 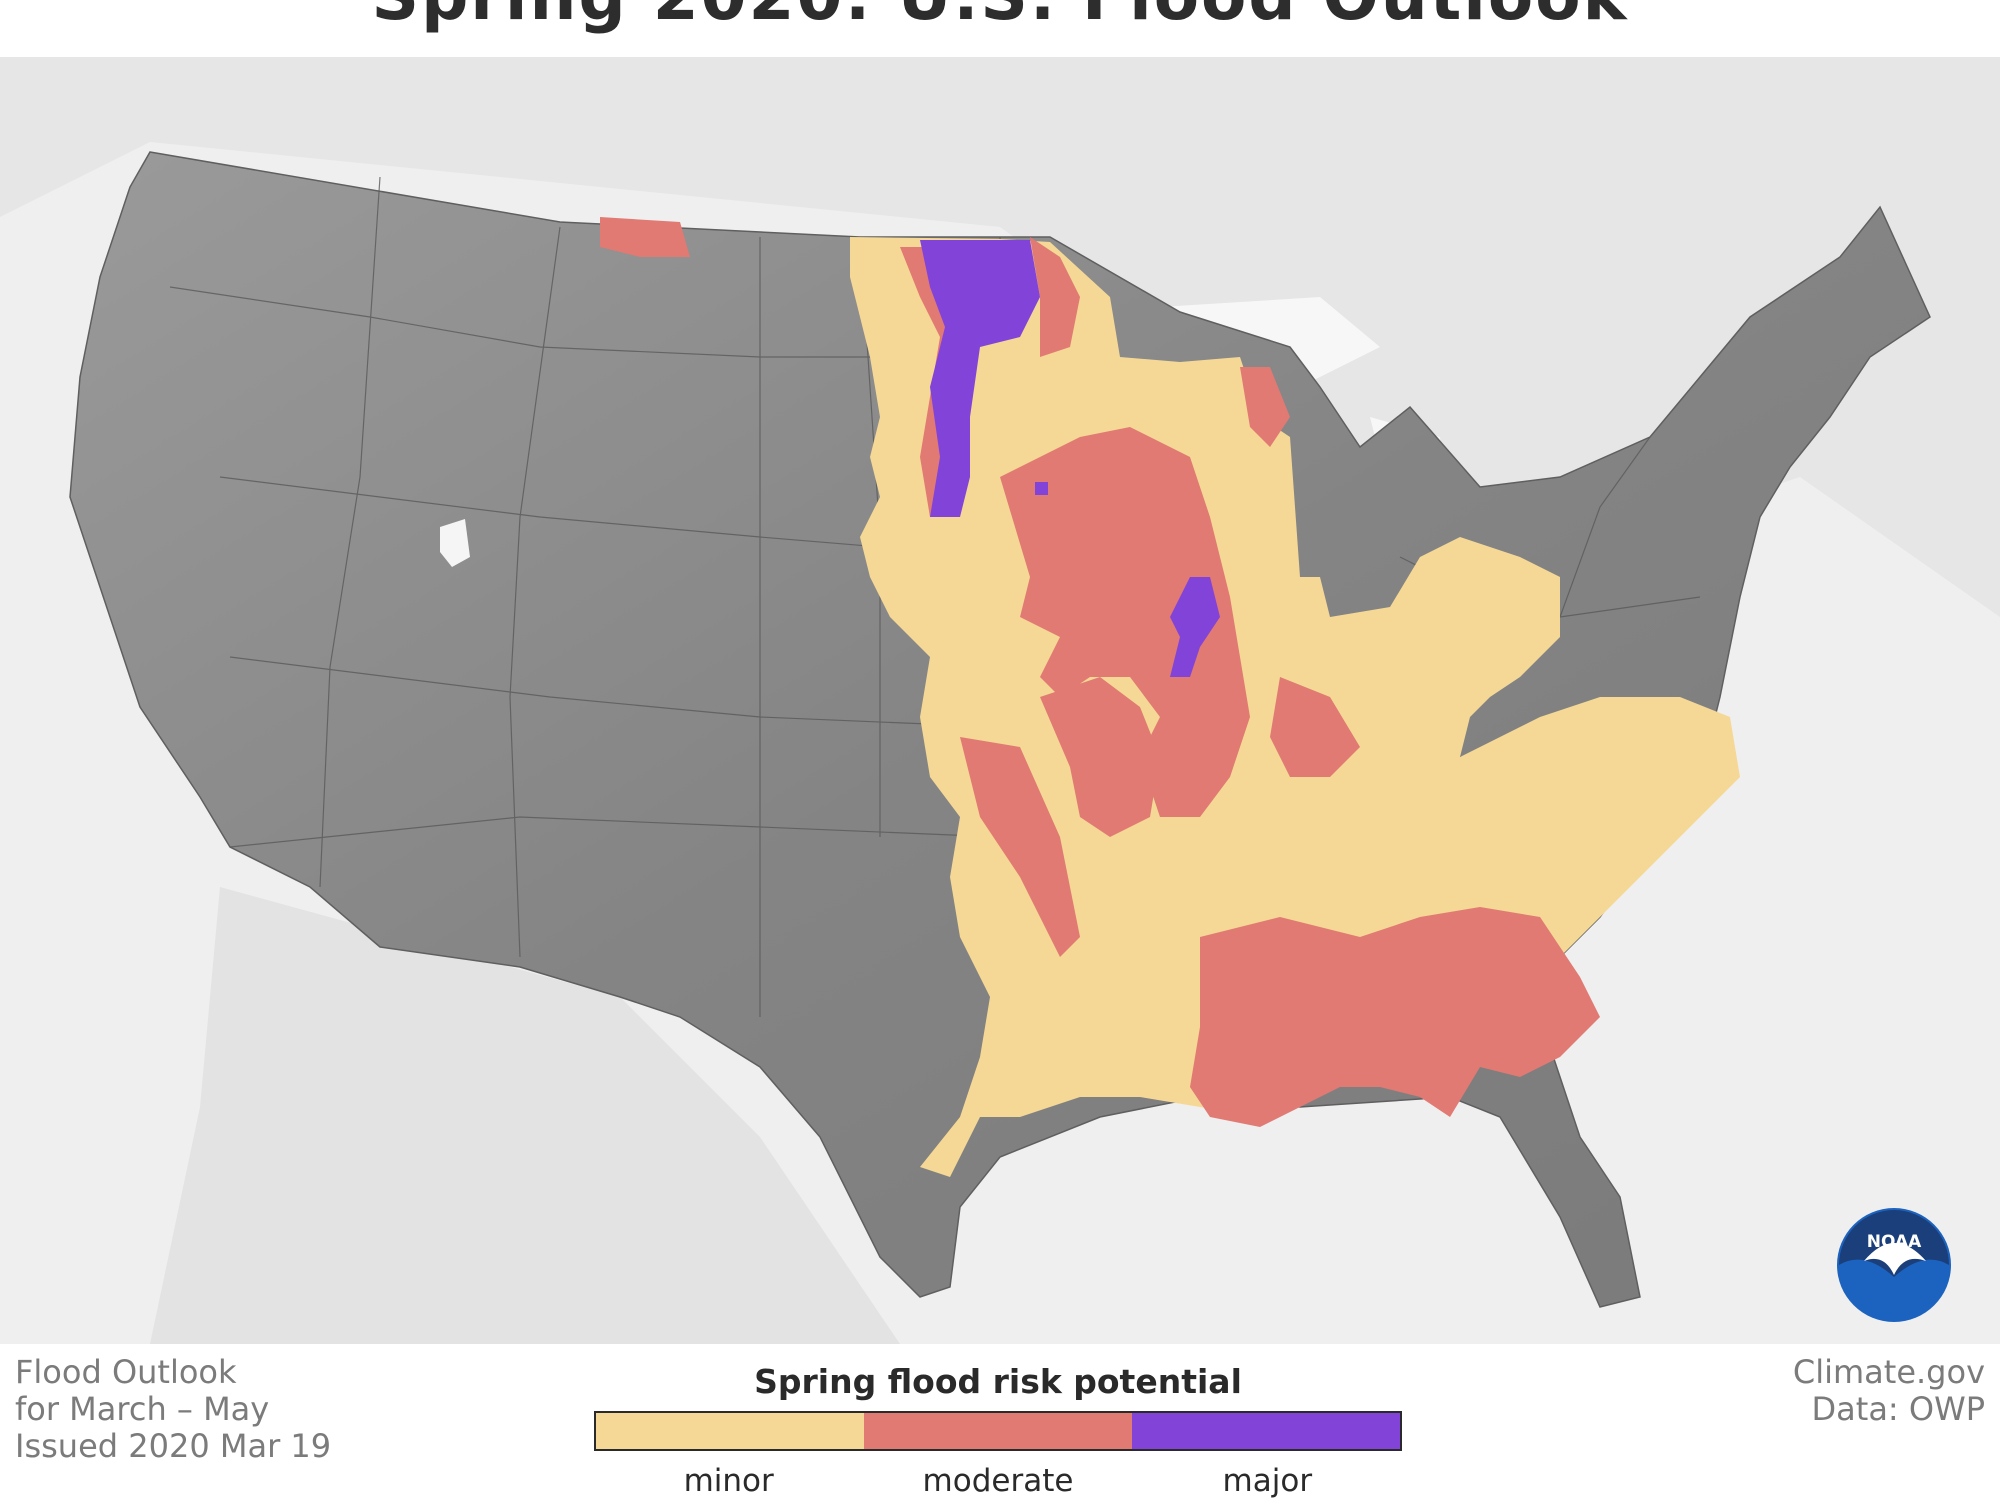 I want to click on outlook-title: Flood Outlook, so click(x=126, y=1372).